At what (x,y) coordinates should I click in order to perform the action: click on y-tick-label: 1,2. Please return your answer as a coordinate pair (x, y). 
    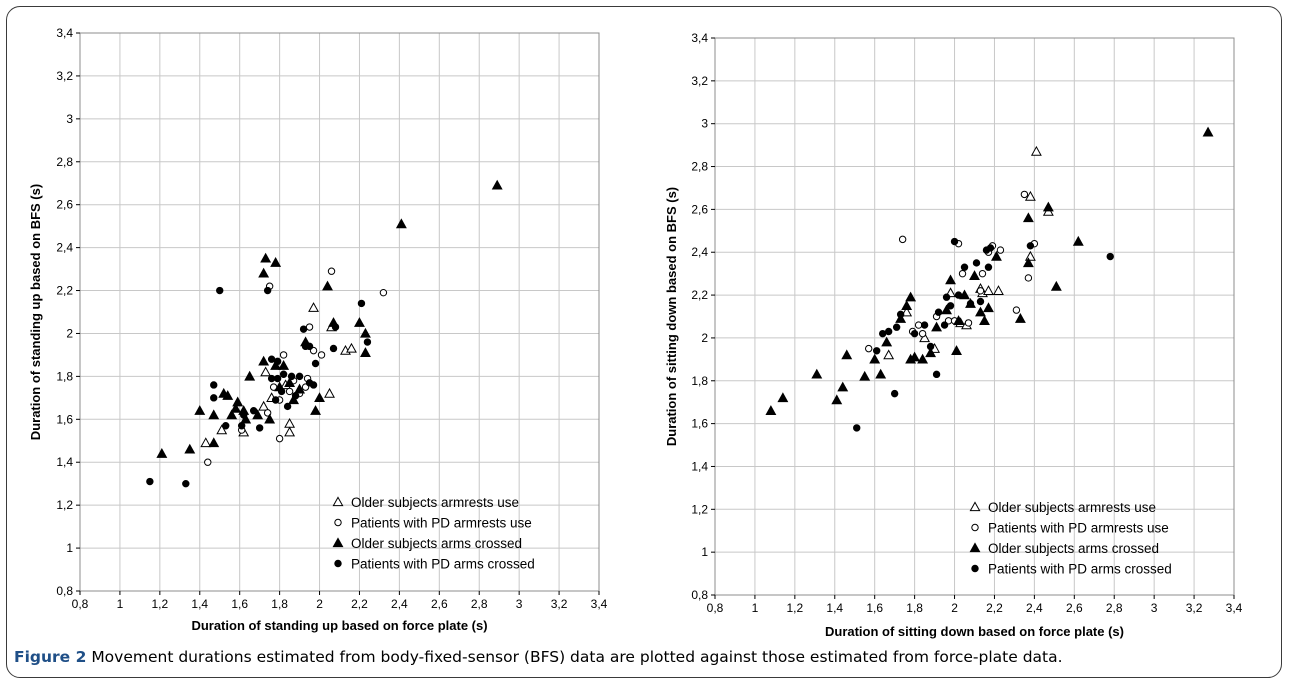
    Looking at the image, I should click on (64, 505).